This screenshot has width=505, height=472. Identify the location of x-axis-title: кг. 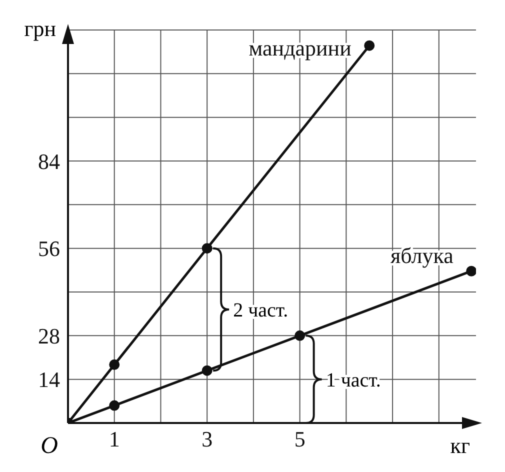
(460, 445).